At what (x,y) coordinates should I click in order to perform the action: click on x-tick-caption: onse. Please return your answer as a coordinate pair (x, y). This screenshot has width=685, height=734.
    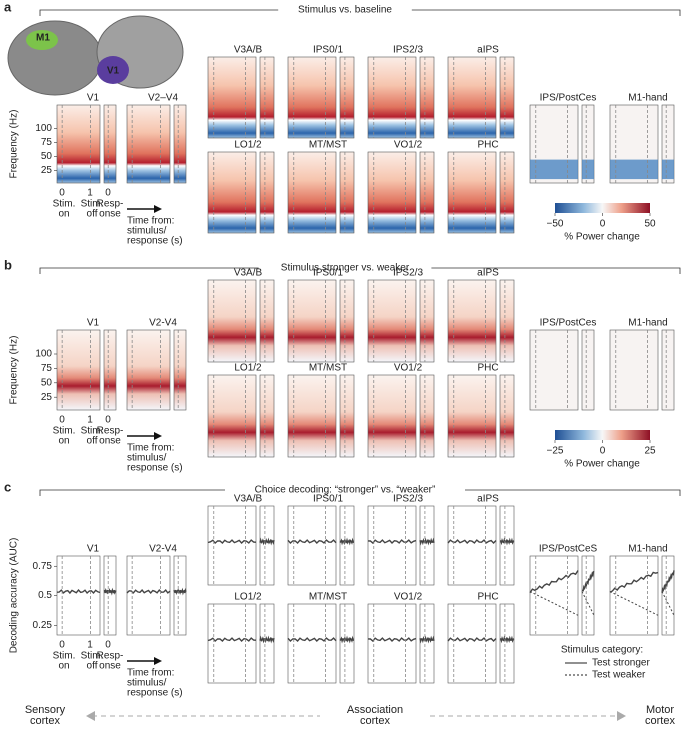
    Looking at the image, I should click on (110, 214).